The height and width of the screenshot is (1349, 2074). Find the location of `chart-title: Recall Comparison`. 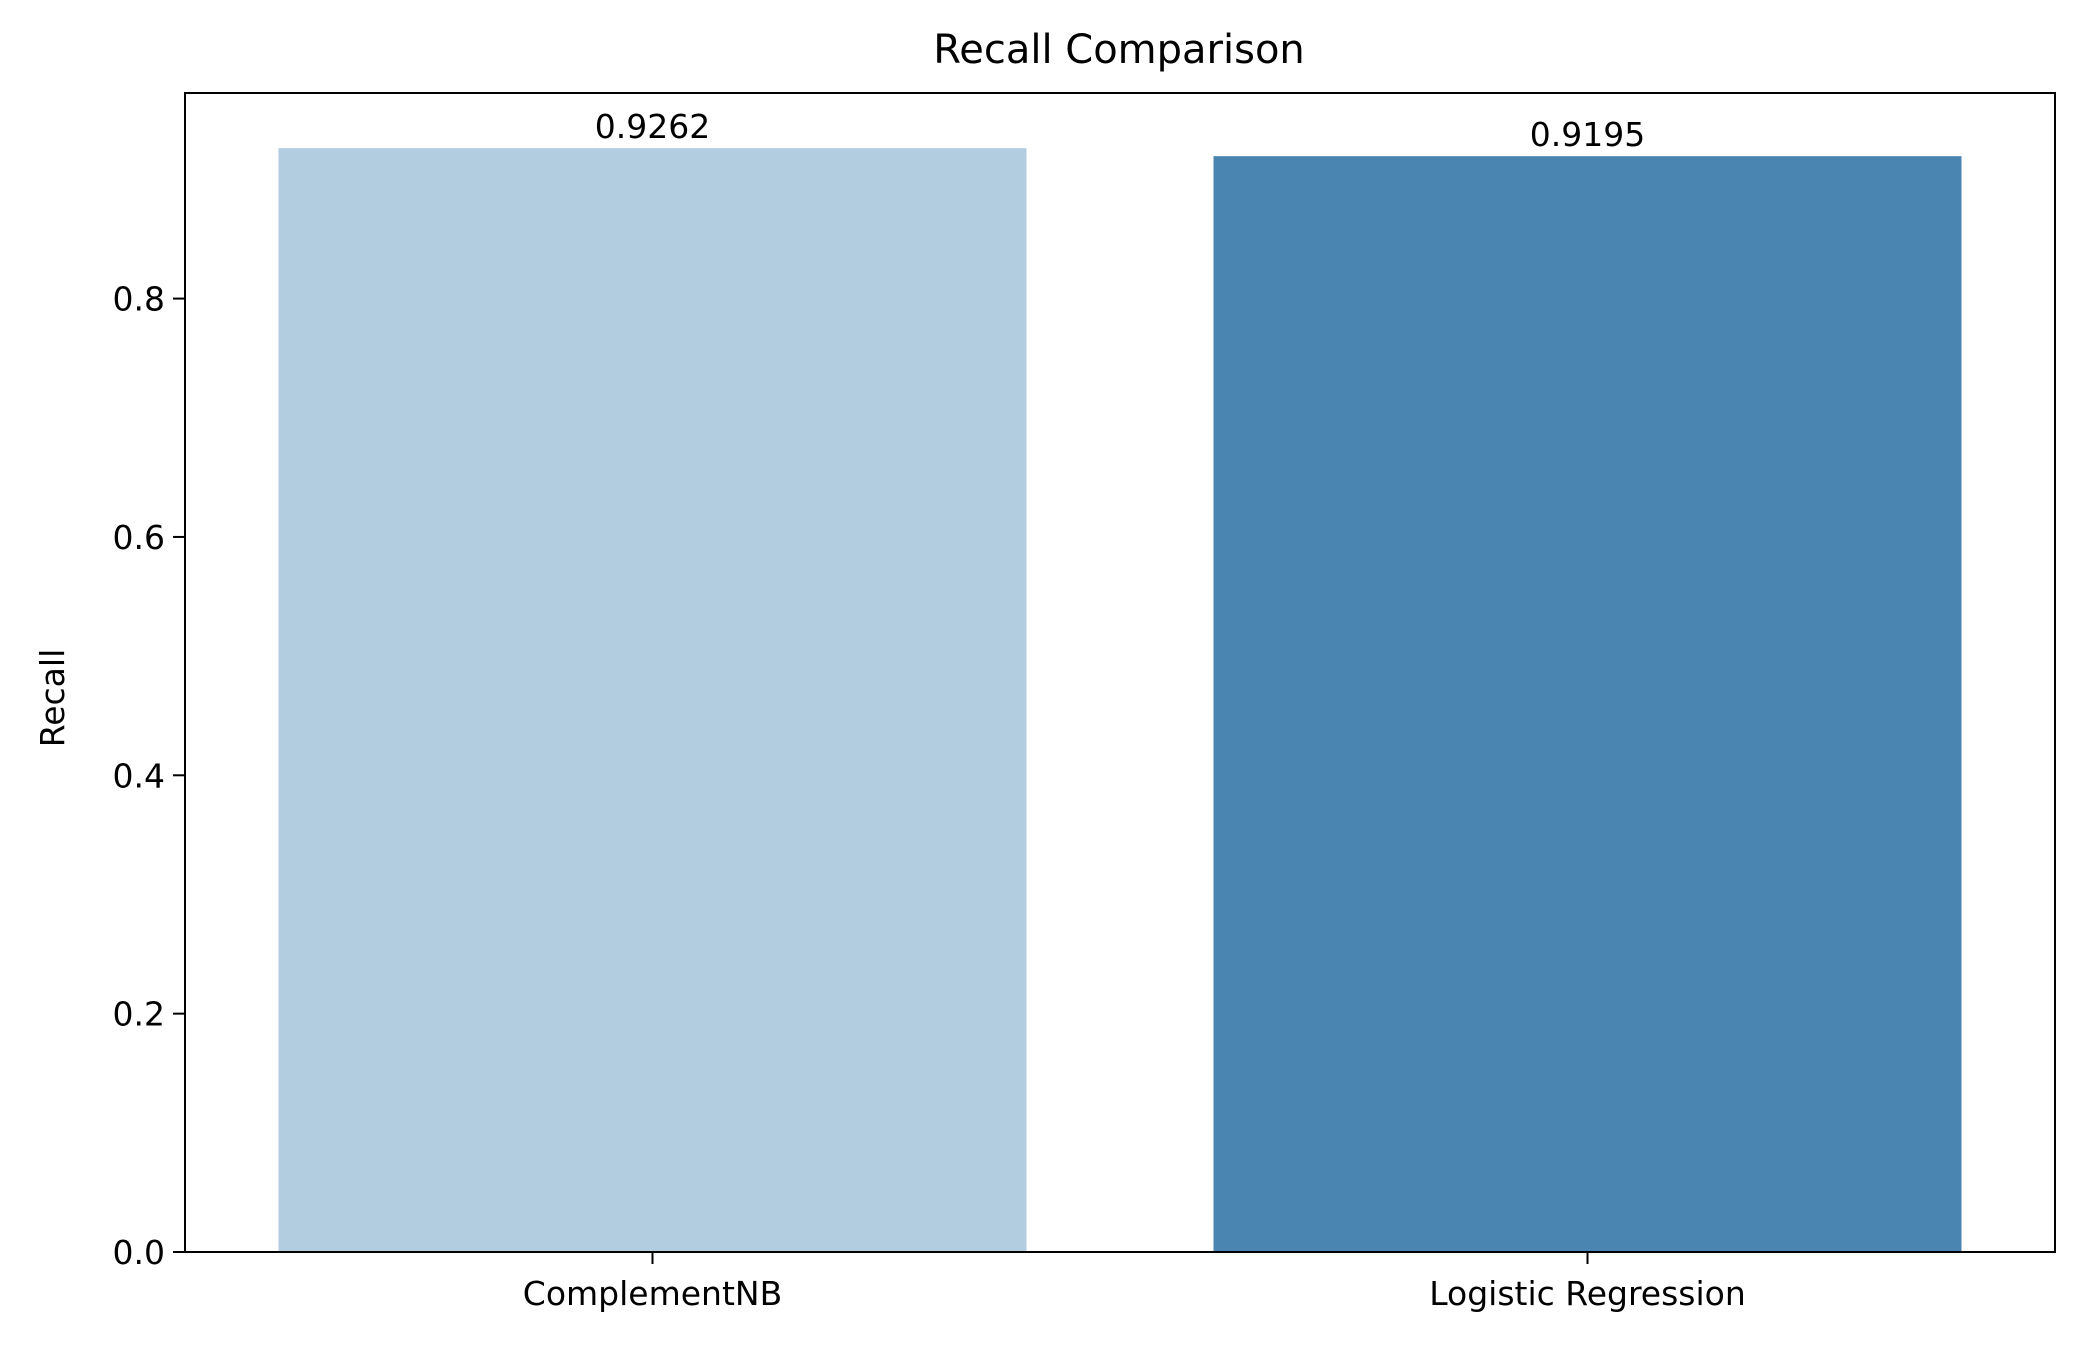

chart-title: Recall Comparison is located at coordinates (1119, 50).